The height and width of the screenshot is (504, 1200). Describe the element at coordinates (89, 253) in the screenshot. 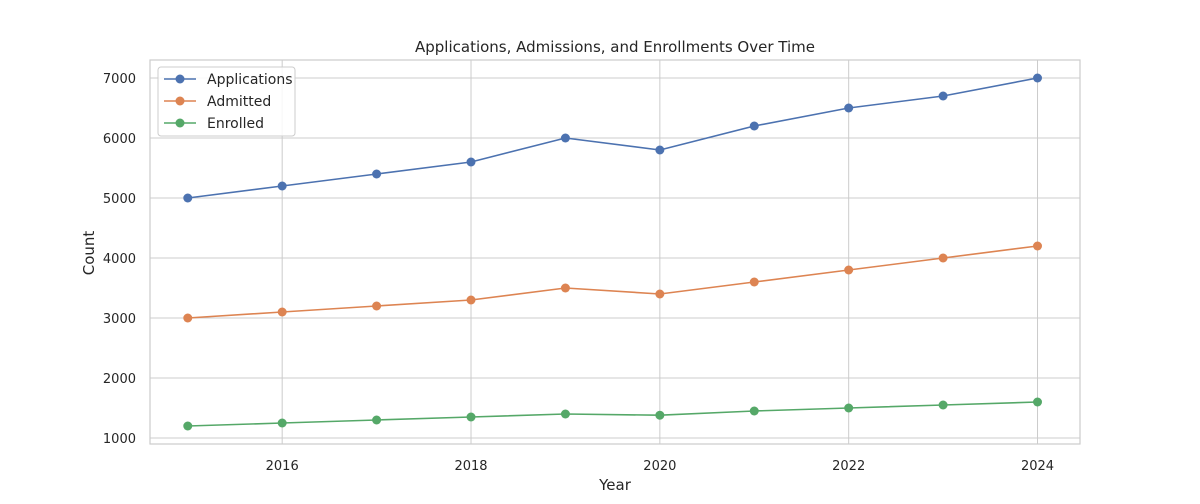

I see `y-axis-label: Count` at that location.